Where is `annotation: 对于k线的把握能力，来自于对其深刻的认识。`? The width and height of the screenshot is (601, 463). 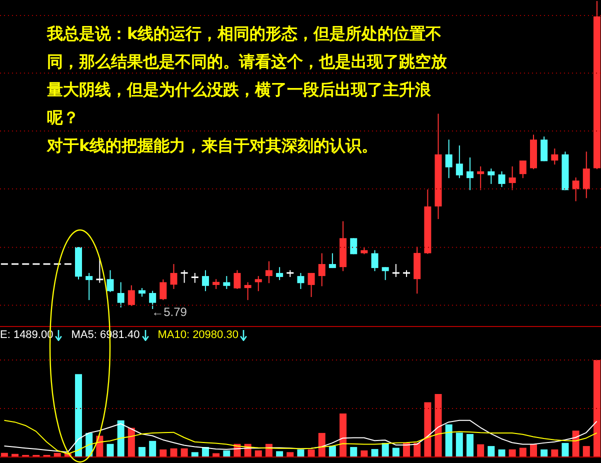
annotation: 对于k线的把握能力，来自于对其深刻的认识。 is located at coordinates (213, 146).